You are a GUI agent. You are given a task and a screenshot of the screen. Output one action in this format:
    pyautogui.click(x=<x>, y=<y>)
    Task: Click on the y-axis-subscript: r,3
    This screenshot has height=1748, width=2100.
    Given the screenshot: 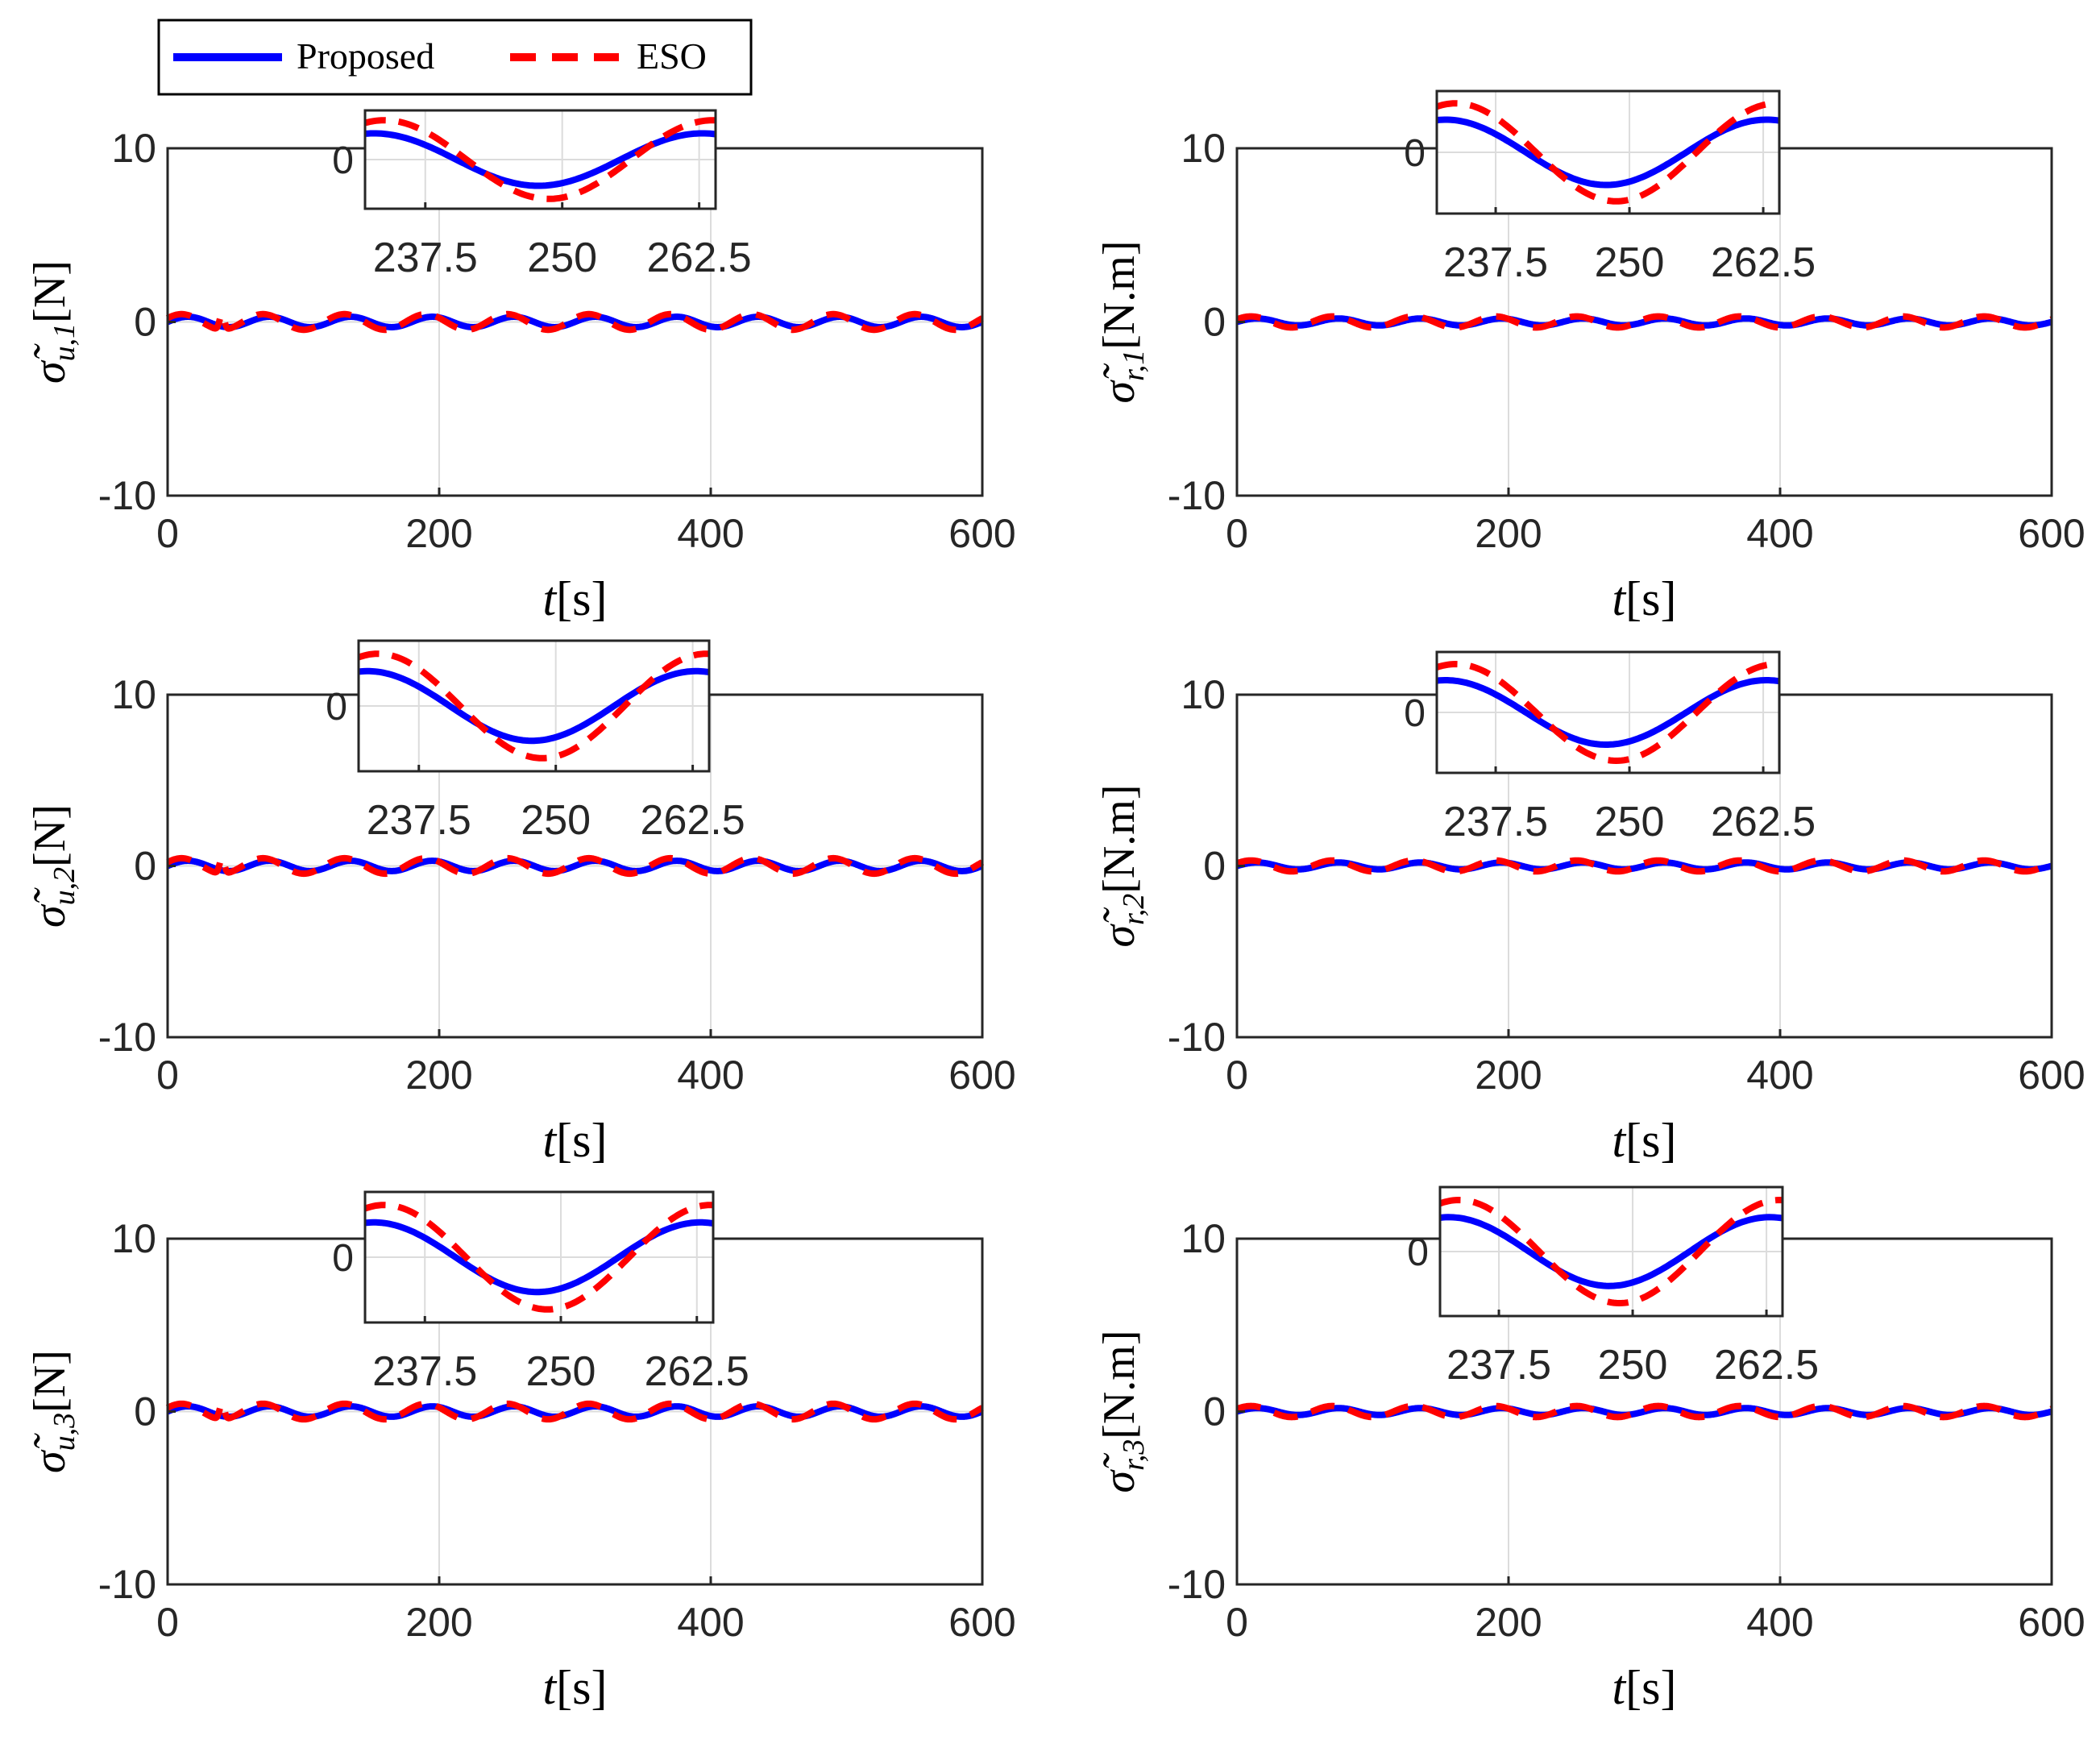 What is the action you would take?
    pyautogui.click(x=1134, y=1455)
    